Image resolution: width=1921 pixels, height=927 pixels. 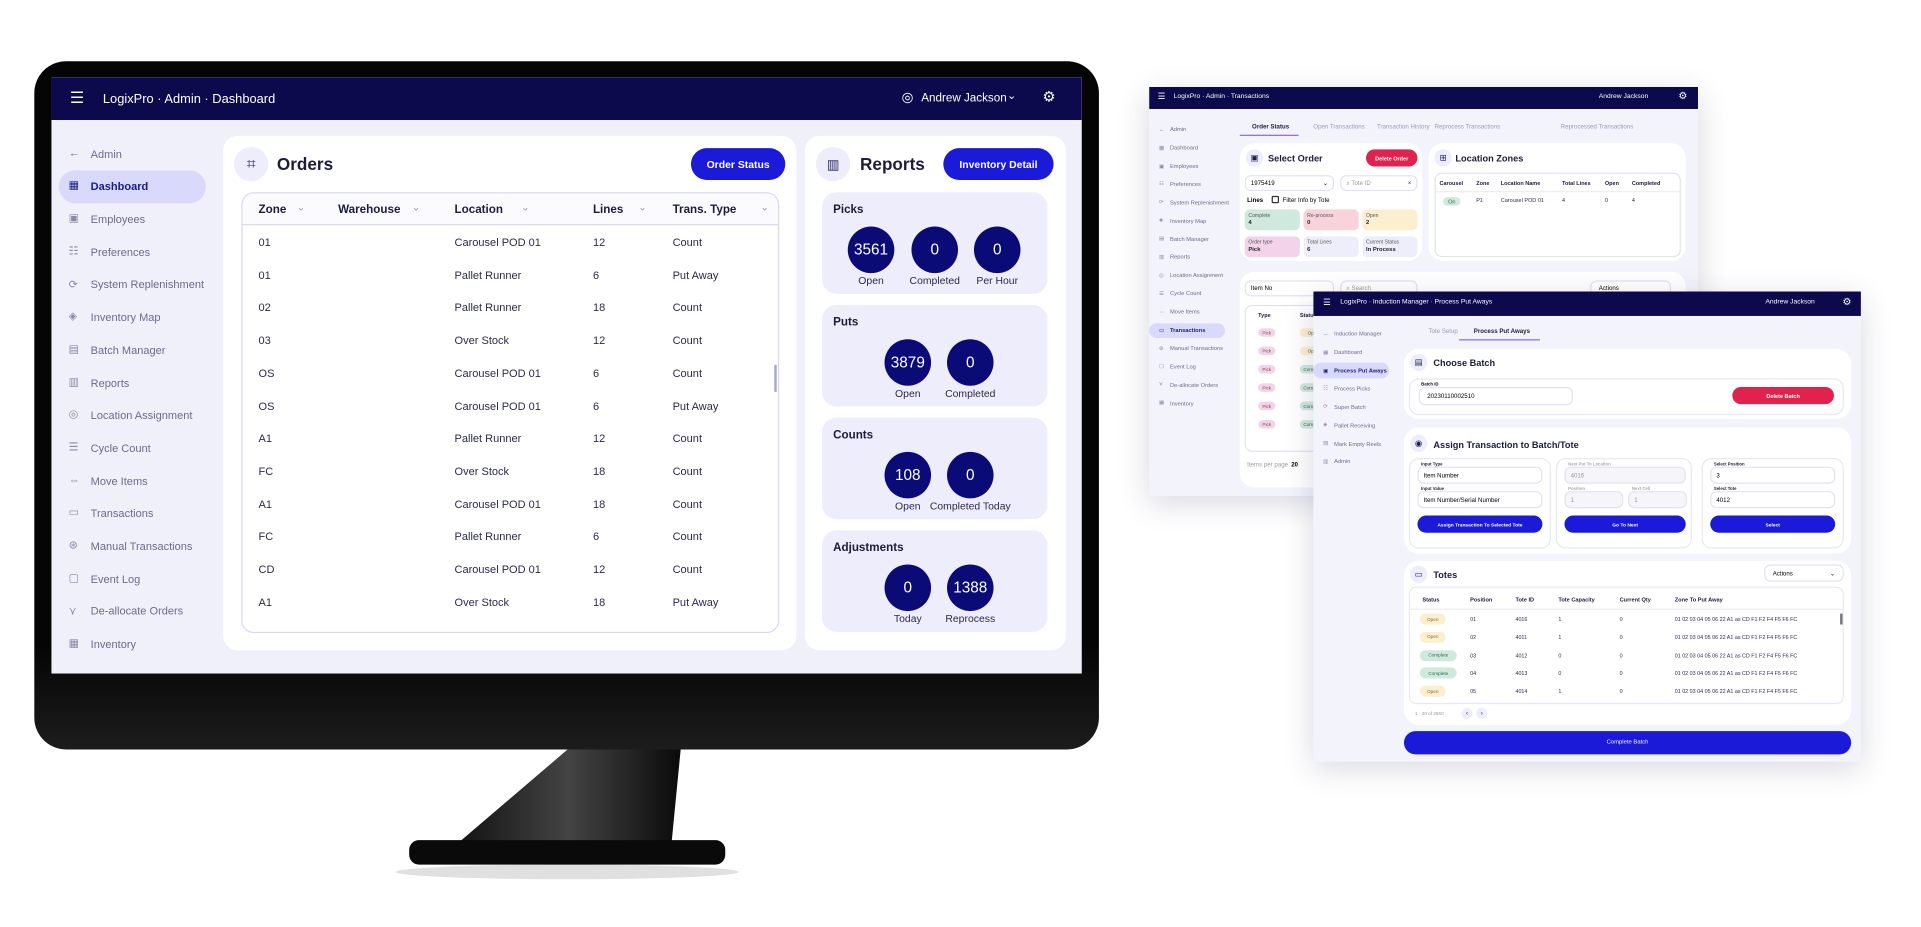 What do you see at coordinates (506, 339) in the screenshot?
I see `table-row: 03 Over Stock 12 Count` at bounding box center [506, 339].